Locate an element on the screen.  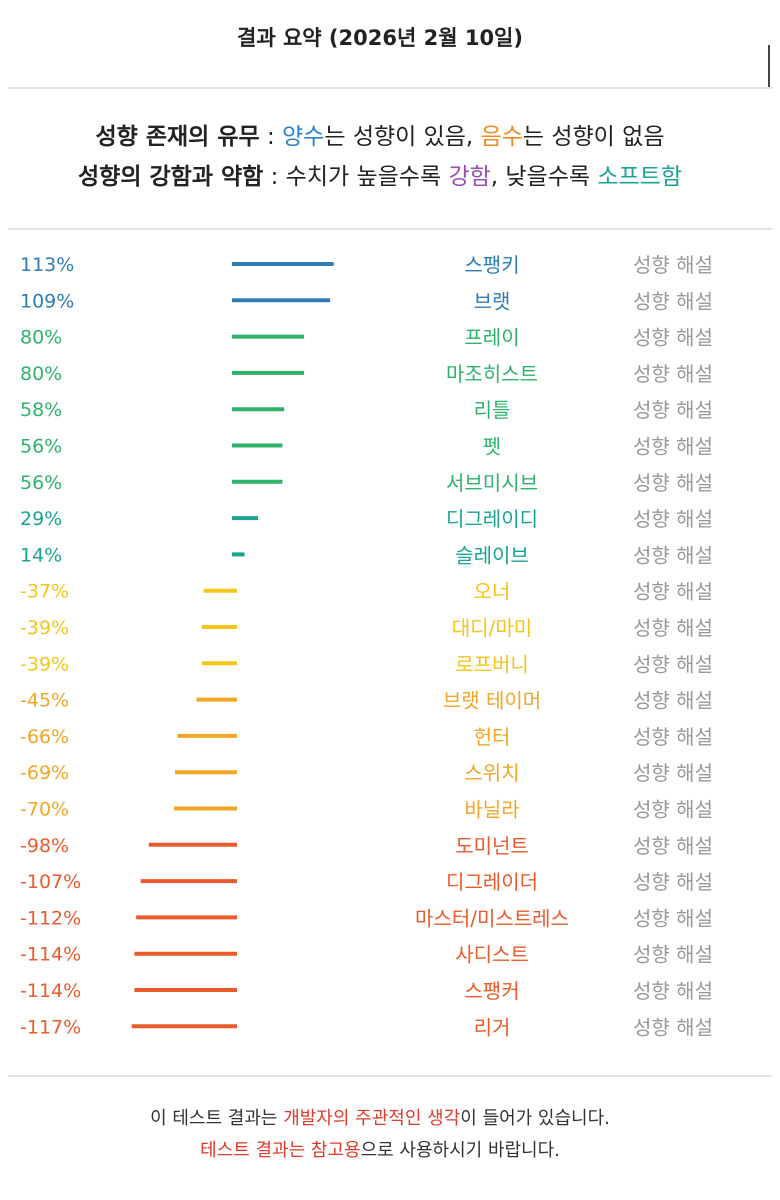
disclaimer-2-highlight: 테스트 결과는 참고용 is located at coordinates (280, 1150).